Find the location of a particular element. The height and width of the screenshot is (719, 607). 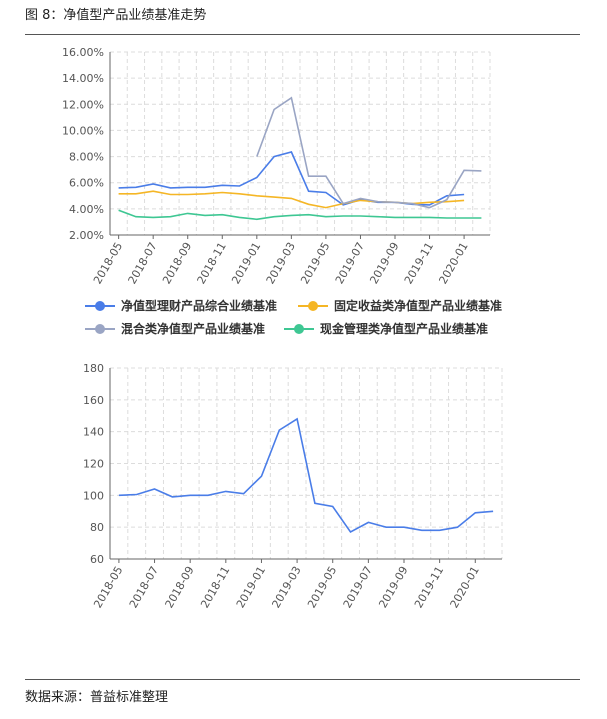

y-tick-label: 60 is located at coordinates (97, 559).